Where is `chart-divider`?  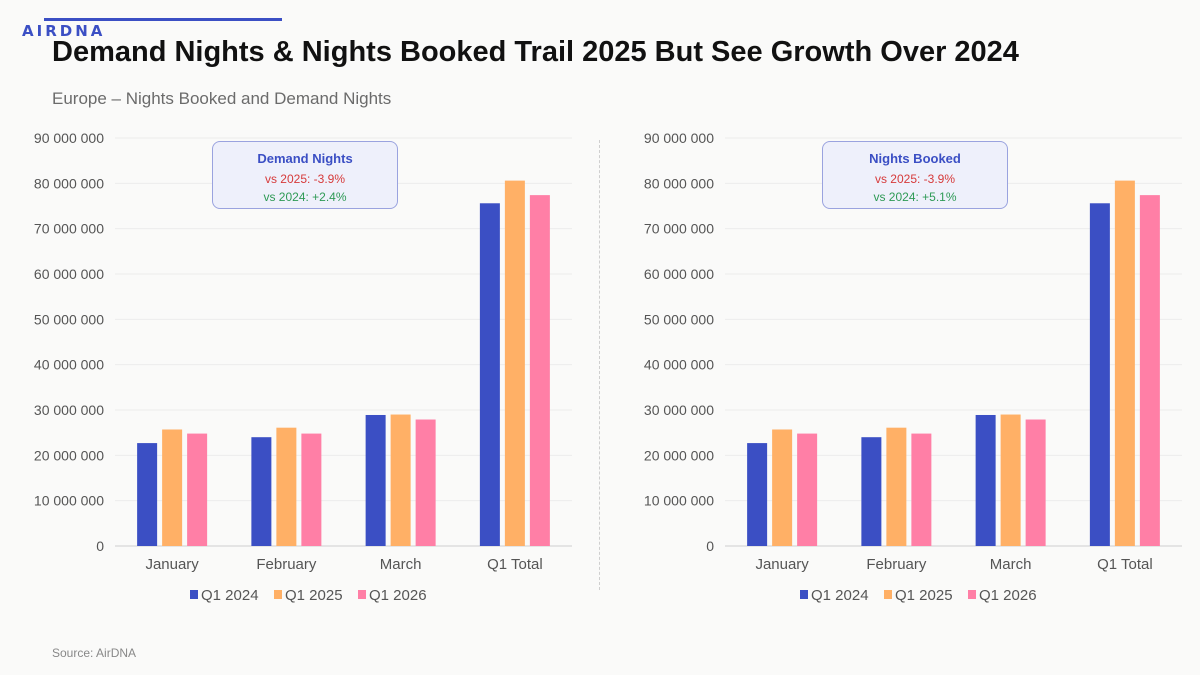 chart-divider is located at coordinates (599, 365).